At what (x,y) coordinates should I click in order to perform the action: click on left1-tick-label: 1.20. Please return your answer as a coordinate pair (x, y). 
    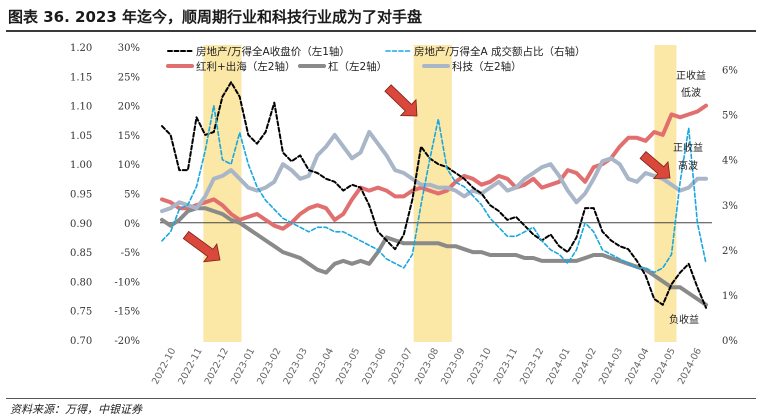
    Looking at the image, I should click on (81, 48).